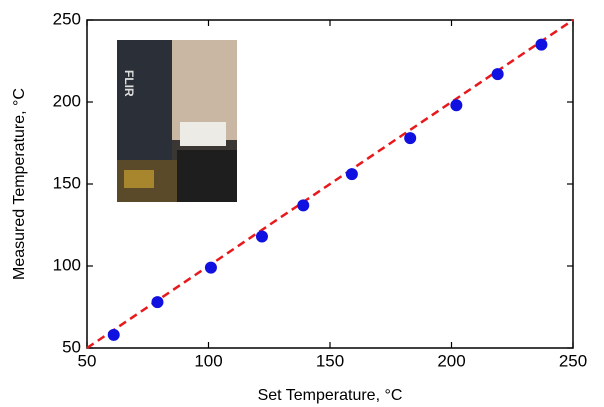  I want to click on photo-logo: FLIR, so click(129, 83).